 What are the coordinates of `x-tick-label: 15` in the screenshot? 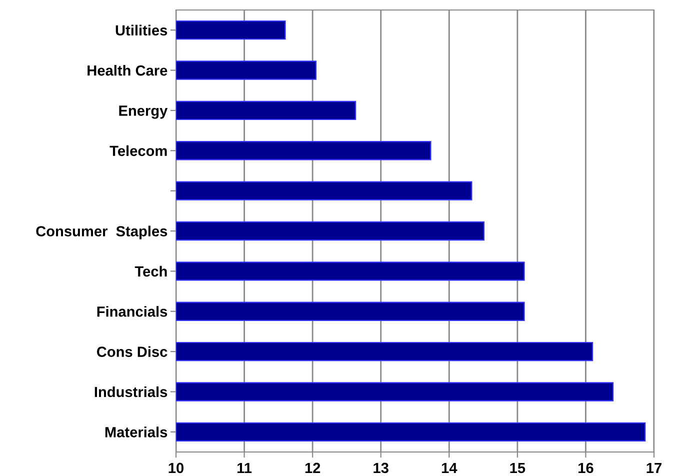 It's located at (518, 468).